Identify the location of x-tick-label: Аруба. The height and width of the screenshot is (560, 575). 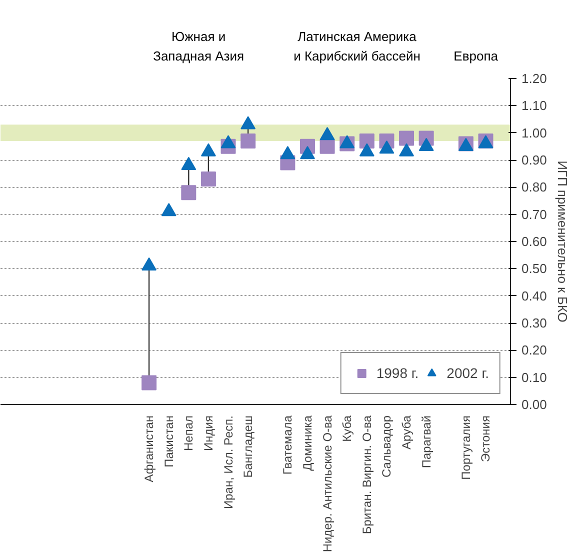
(407, 432).